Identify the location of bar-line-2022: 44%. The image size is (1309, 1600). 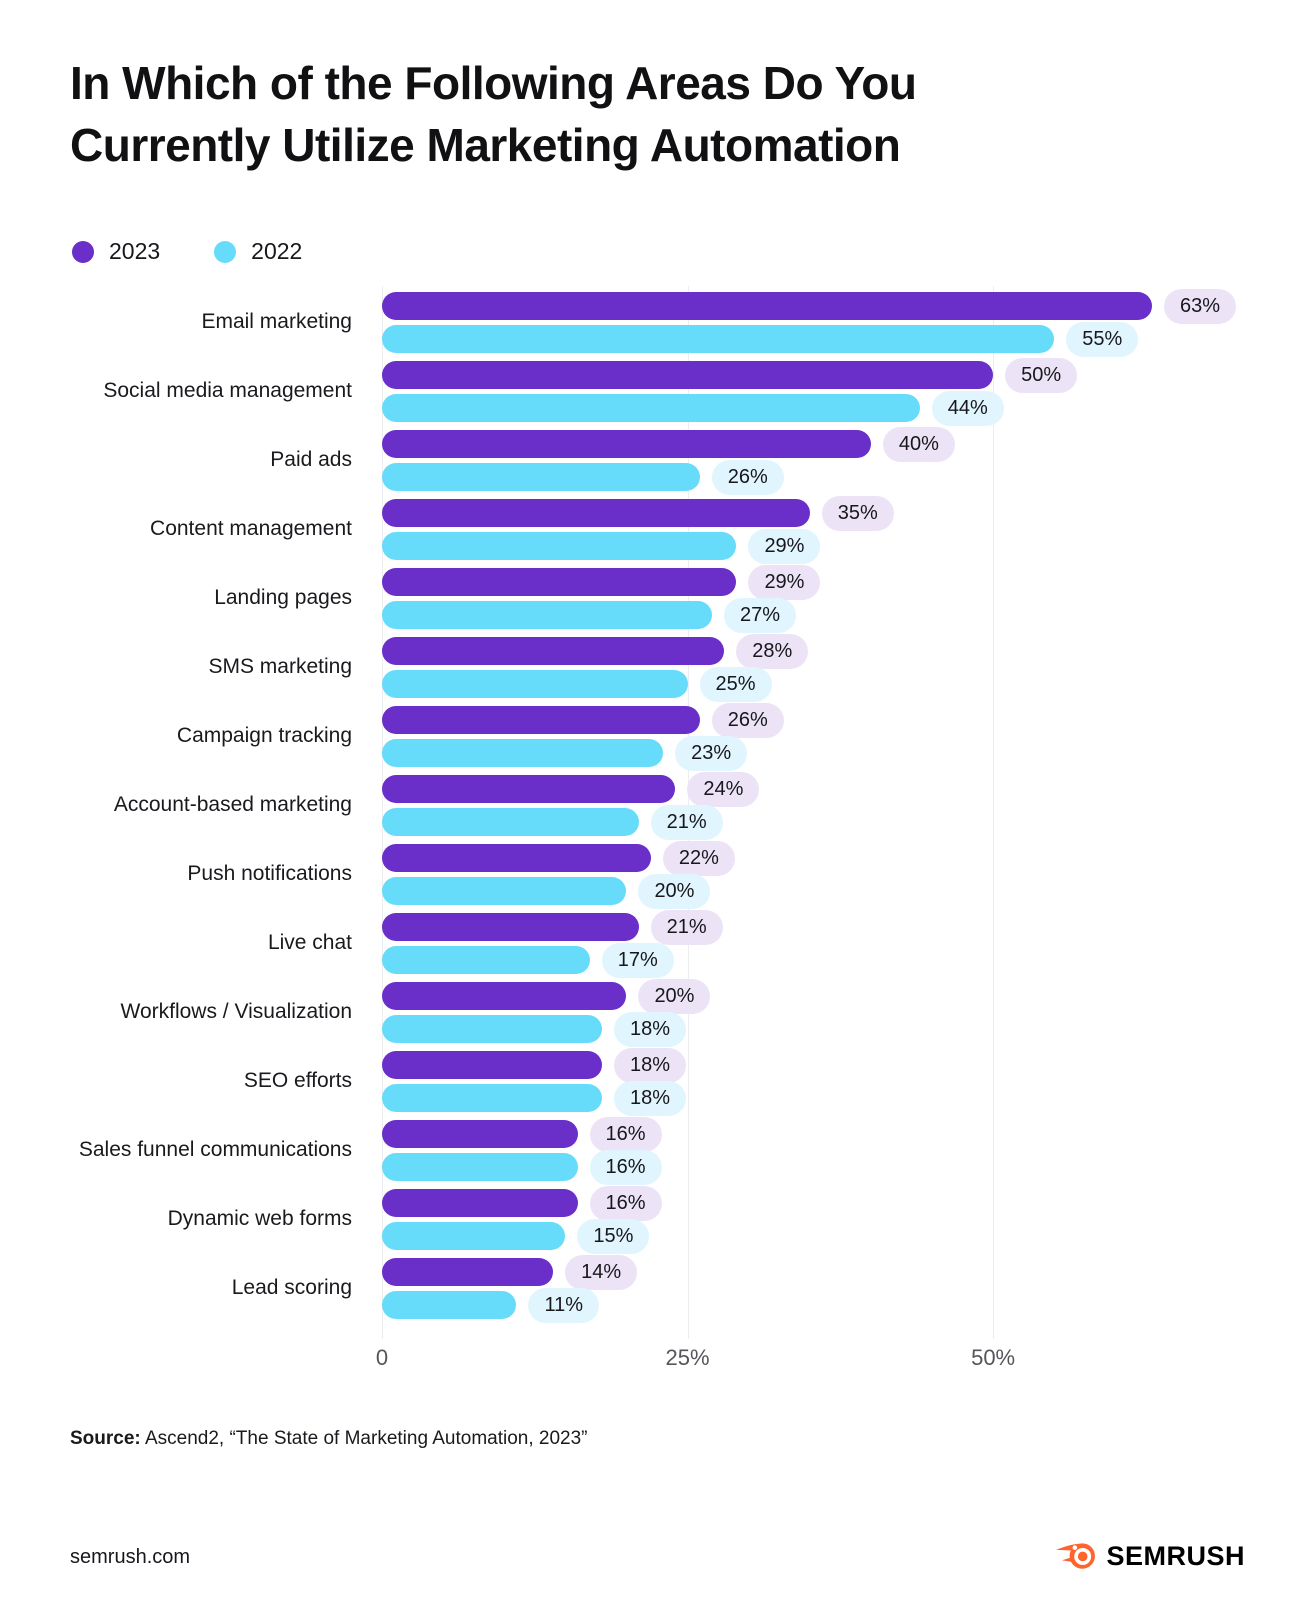
(822, 408).